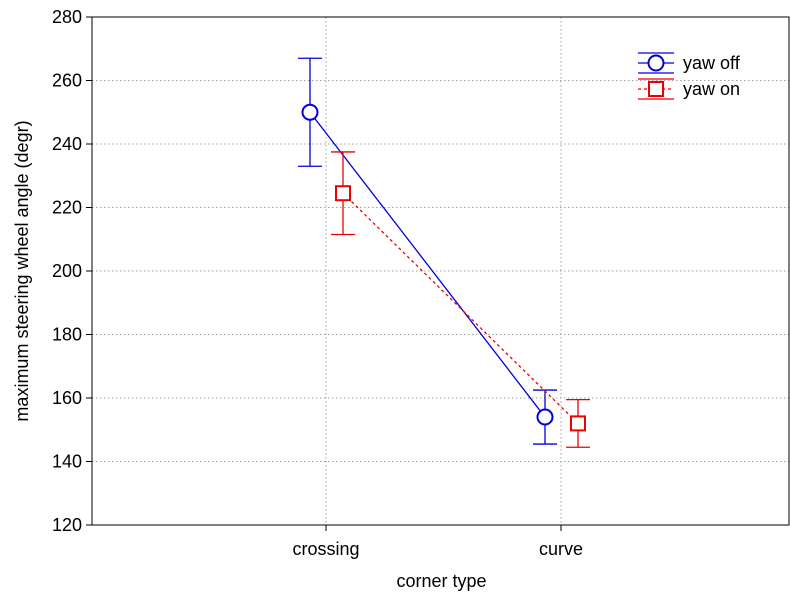  What do you see at coordinates (67, 335) in the screenshot?
I see `y-tick-label: 180` at bounding box center [67, 335].